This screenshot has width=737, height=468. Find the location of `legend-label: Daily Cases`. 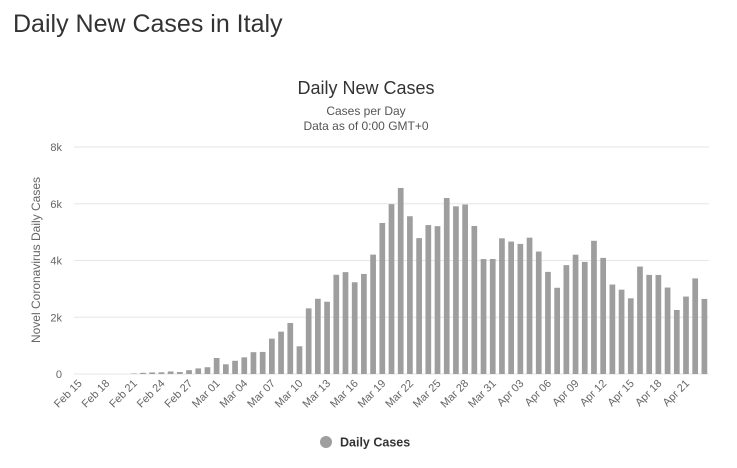

legend-label: Daily Cases is located at coordinates (375, 443).